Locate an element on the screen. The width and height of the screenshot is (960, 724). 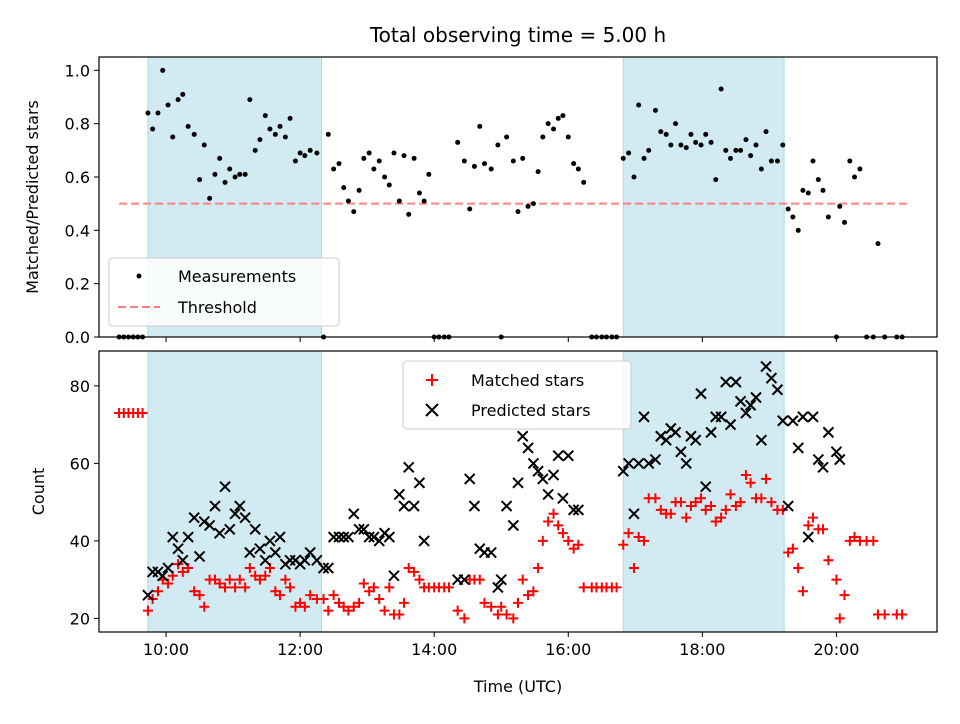
y-tick-label: 0.8 is located at coordinates (77, 124).